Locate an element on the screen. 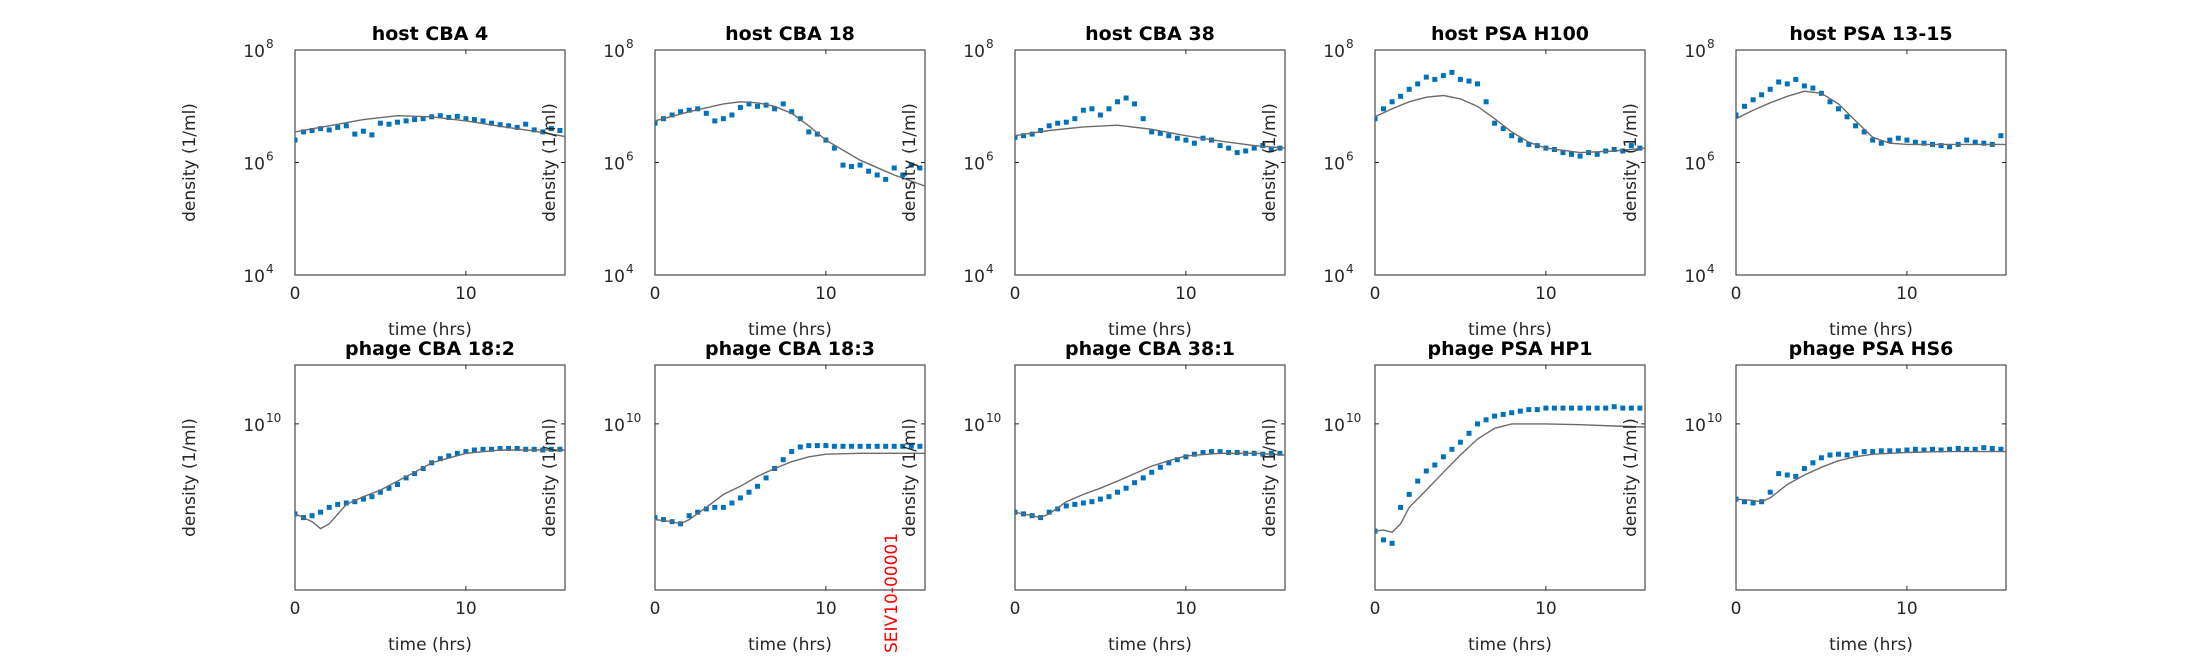 The image size is (2186, 660). panel-title: phage CBA 38:1 is located at coordinates (1150, 349).